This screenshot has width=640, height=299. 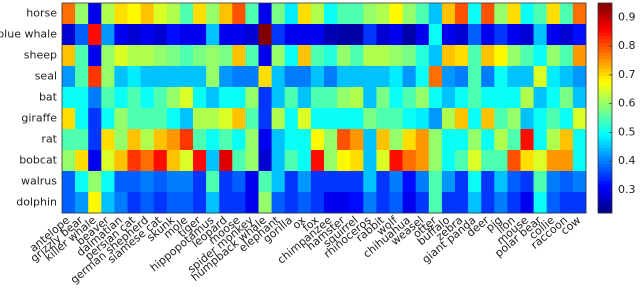 I want to click on y-tick-label: giraffe, so click(x=39, y=118).